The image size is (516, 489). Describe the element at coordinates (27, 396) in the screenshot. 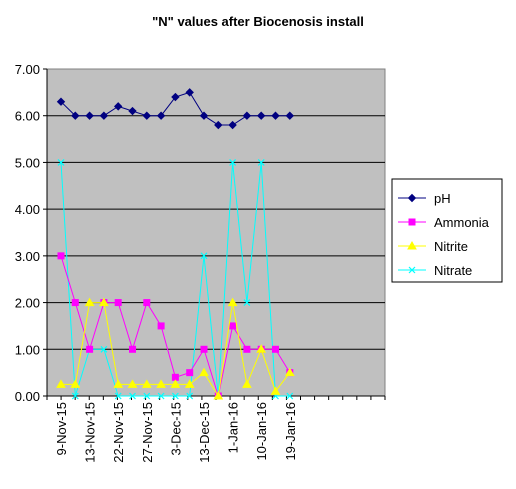

I see `y-tick-label: 0.00` at that location.